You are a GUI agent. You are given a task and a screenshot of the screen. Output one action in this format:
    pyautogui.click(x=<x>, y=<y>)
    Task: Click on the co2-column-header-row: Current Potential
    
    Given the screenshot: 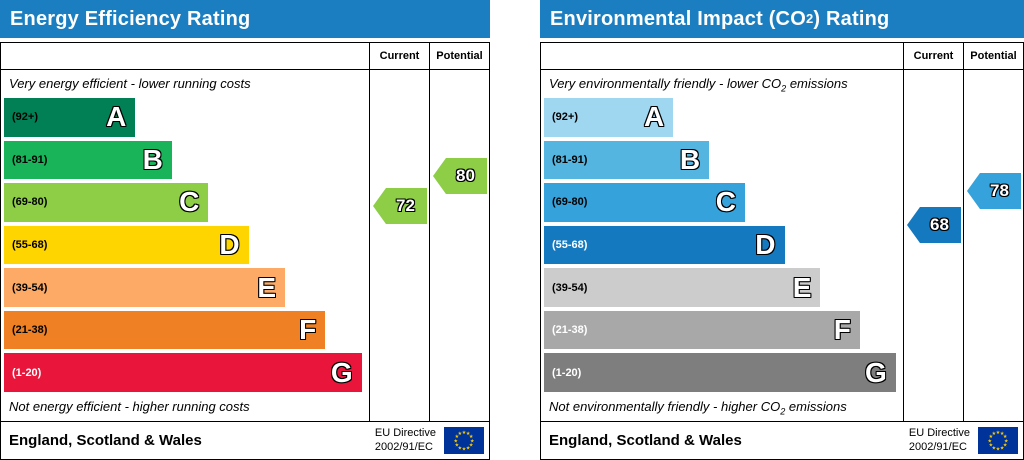 What is the action you would take?
    pyautogui.click(x=782, y=56)
    